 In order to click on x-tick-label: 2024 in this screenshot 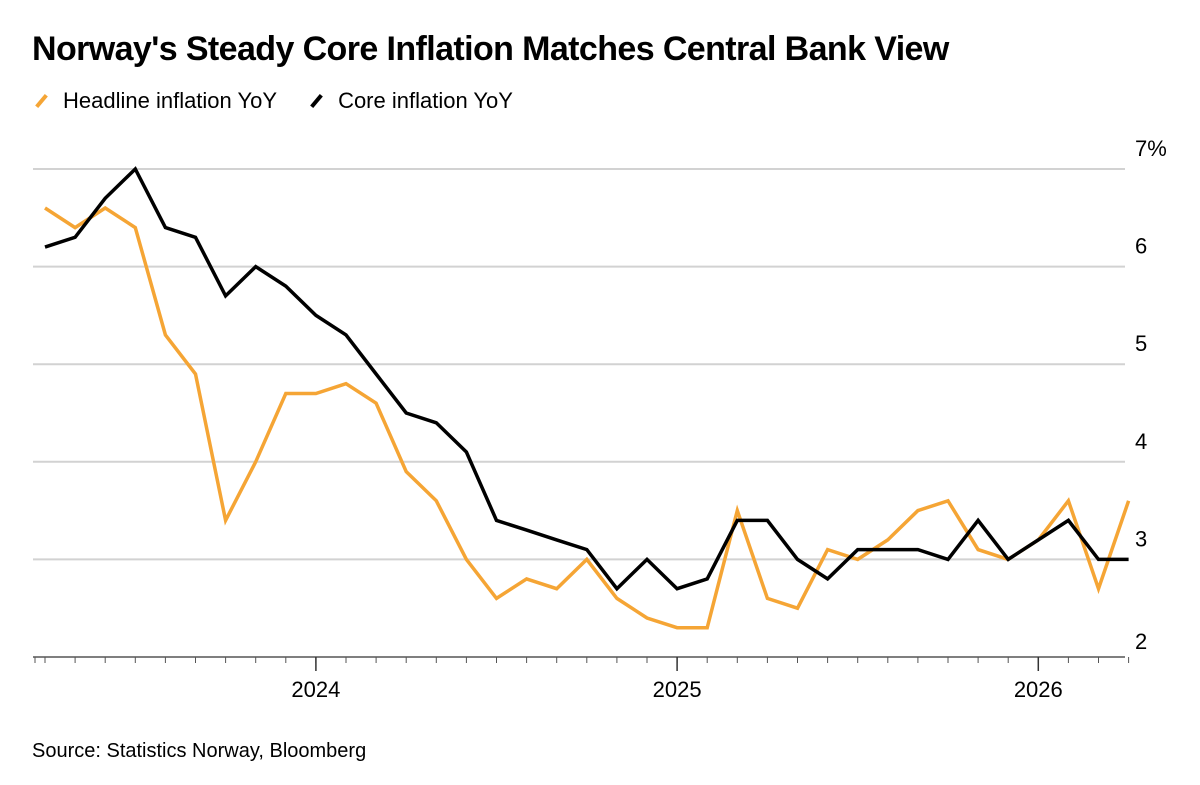, I will do `click(315, 689)`.